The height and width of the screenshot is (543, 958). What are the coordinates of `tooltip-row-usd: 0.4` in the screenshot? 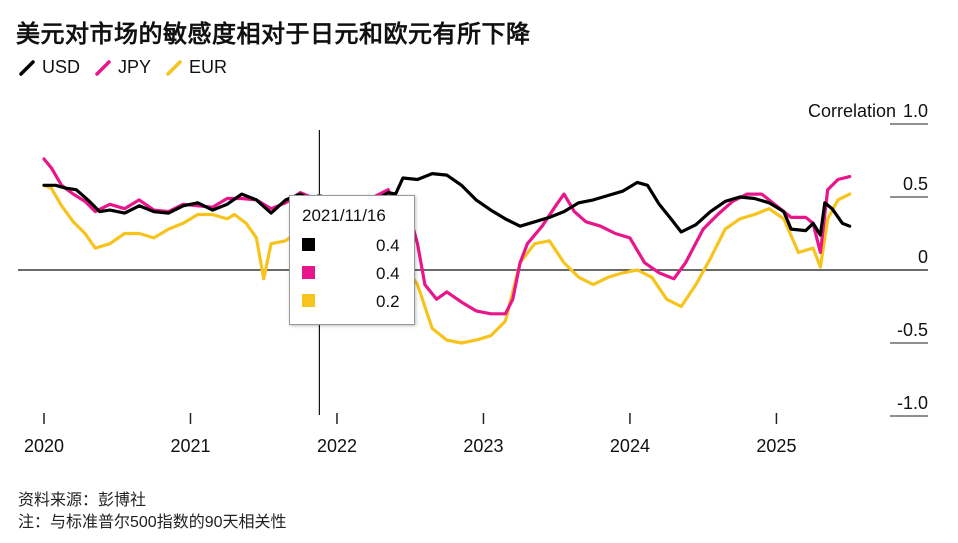 It's located at (351, 245).